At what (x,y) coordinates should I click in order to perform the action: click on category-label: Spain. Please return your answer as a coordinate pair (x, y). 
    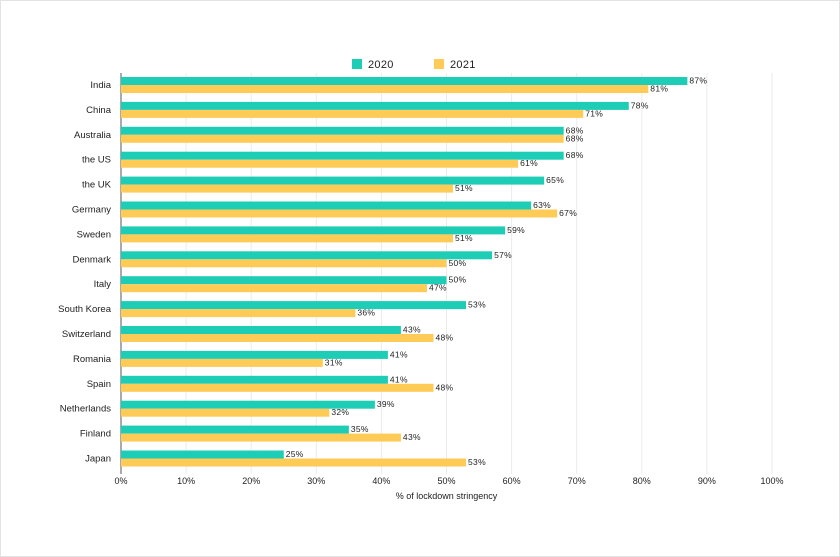
    Looking at the image, I should click on (99, 384).